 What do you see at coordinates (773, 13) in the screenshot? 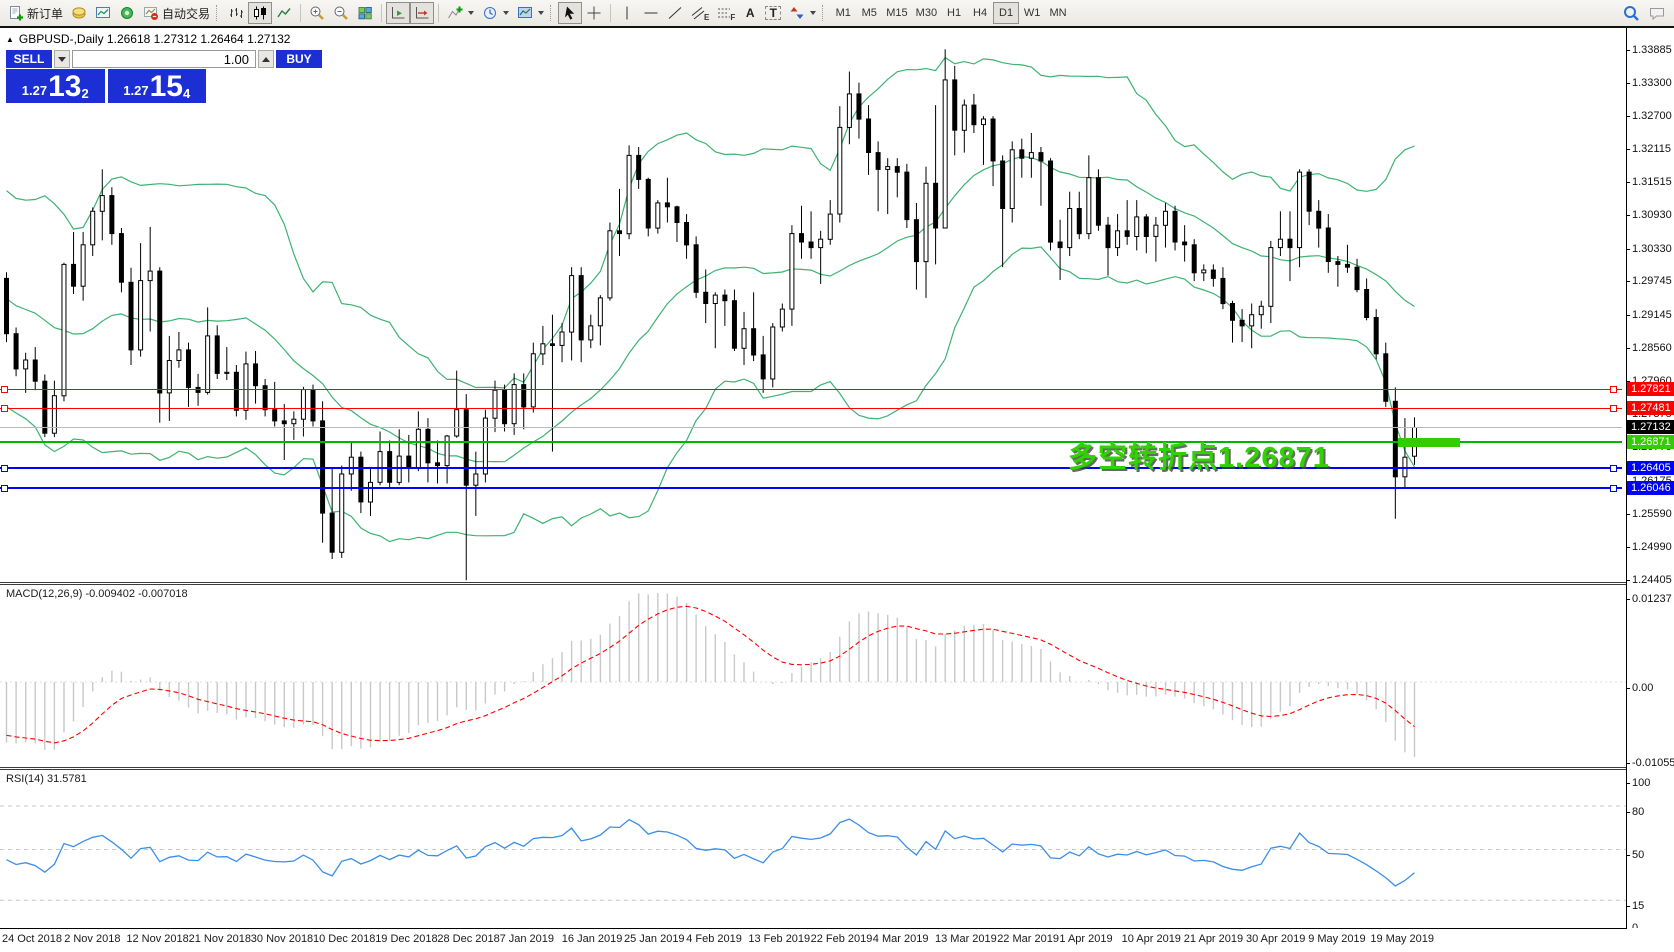
I see `label-tool-button: T` at bounding box center [773, 13].